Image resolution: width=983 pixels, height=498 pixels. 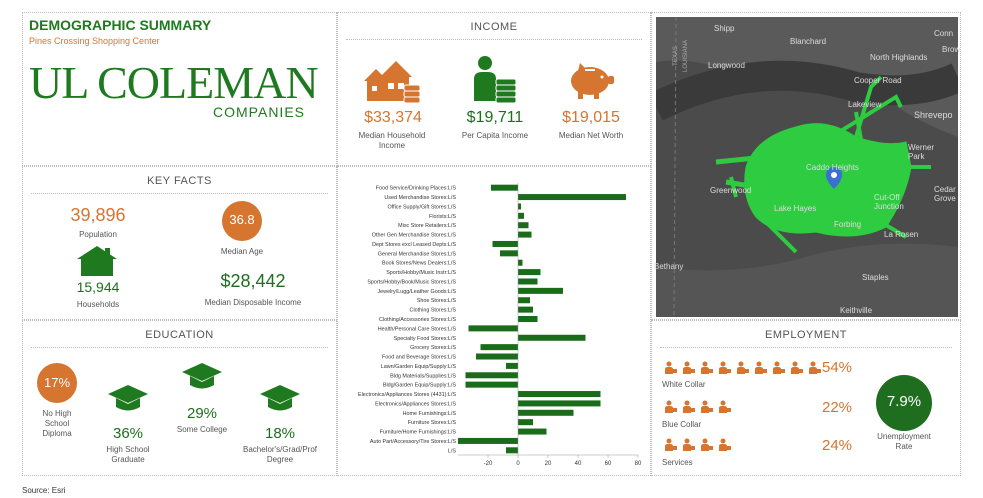 I want to click on map-label: Brow, so click(x=951, y=49).